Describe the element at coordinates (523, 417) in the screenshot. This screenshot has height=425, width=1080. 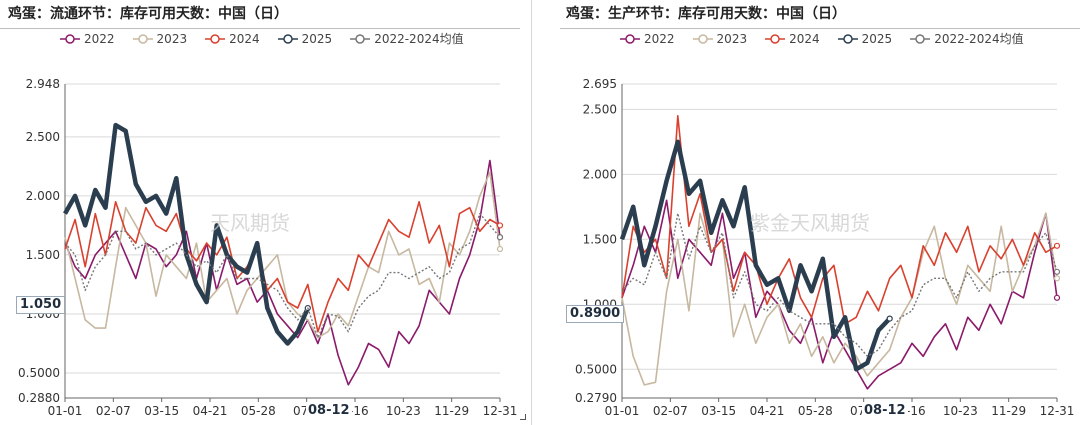
I see `resize-handle` at that location.